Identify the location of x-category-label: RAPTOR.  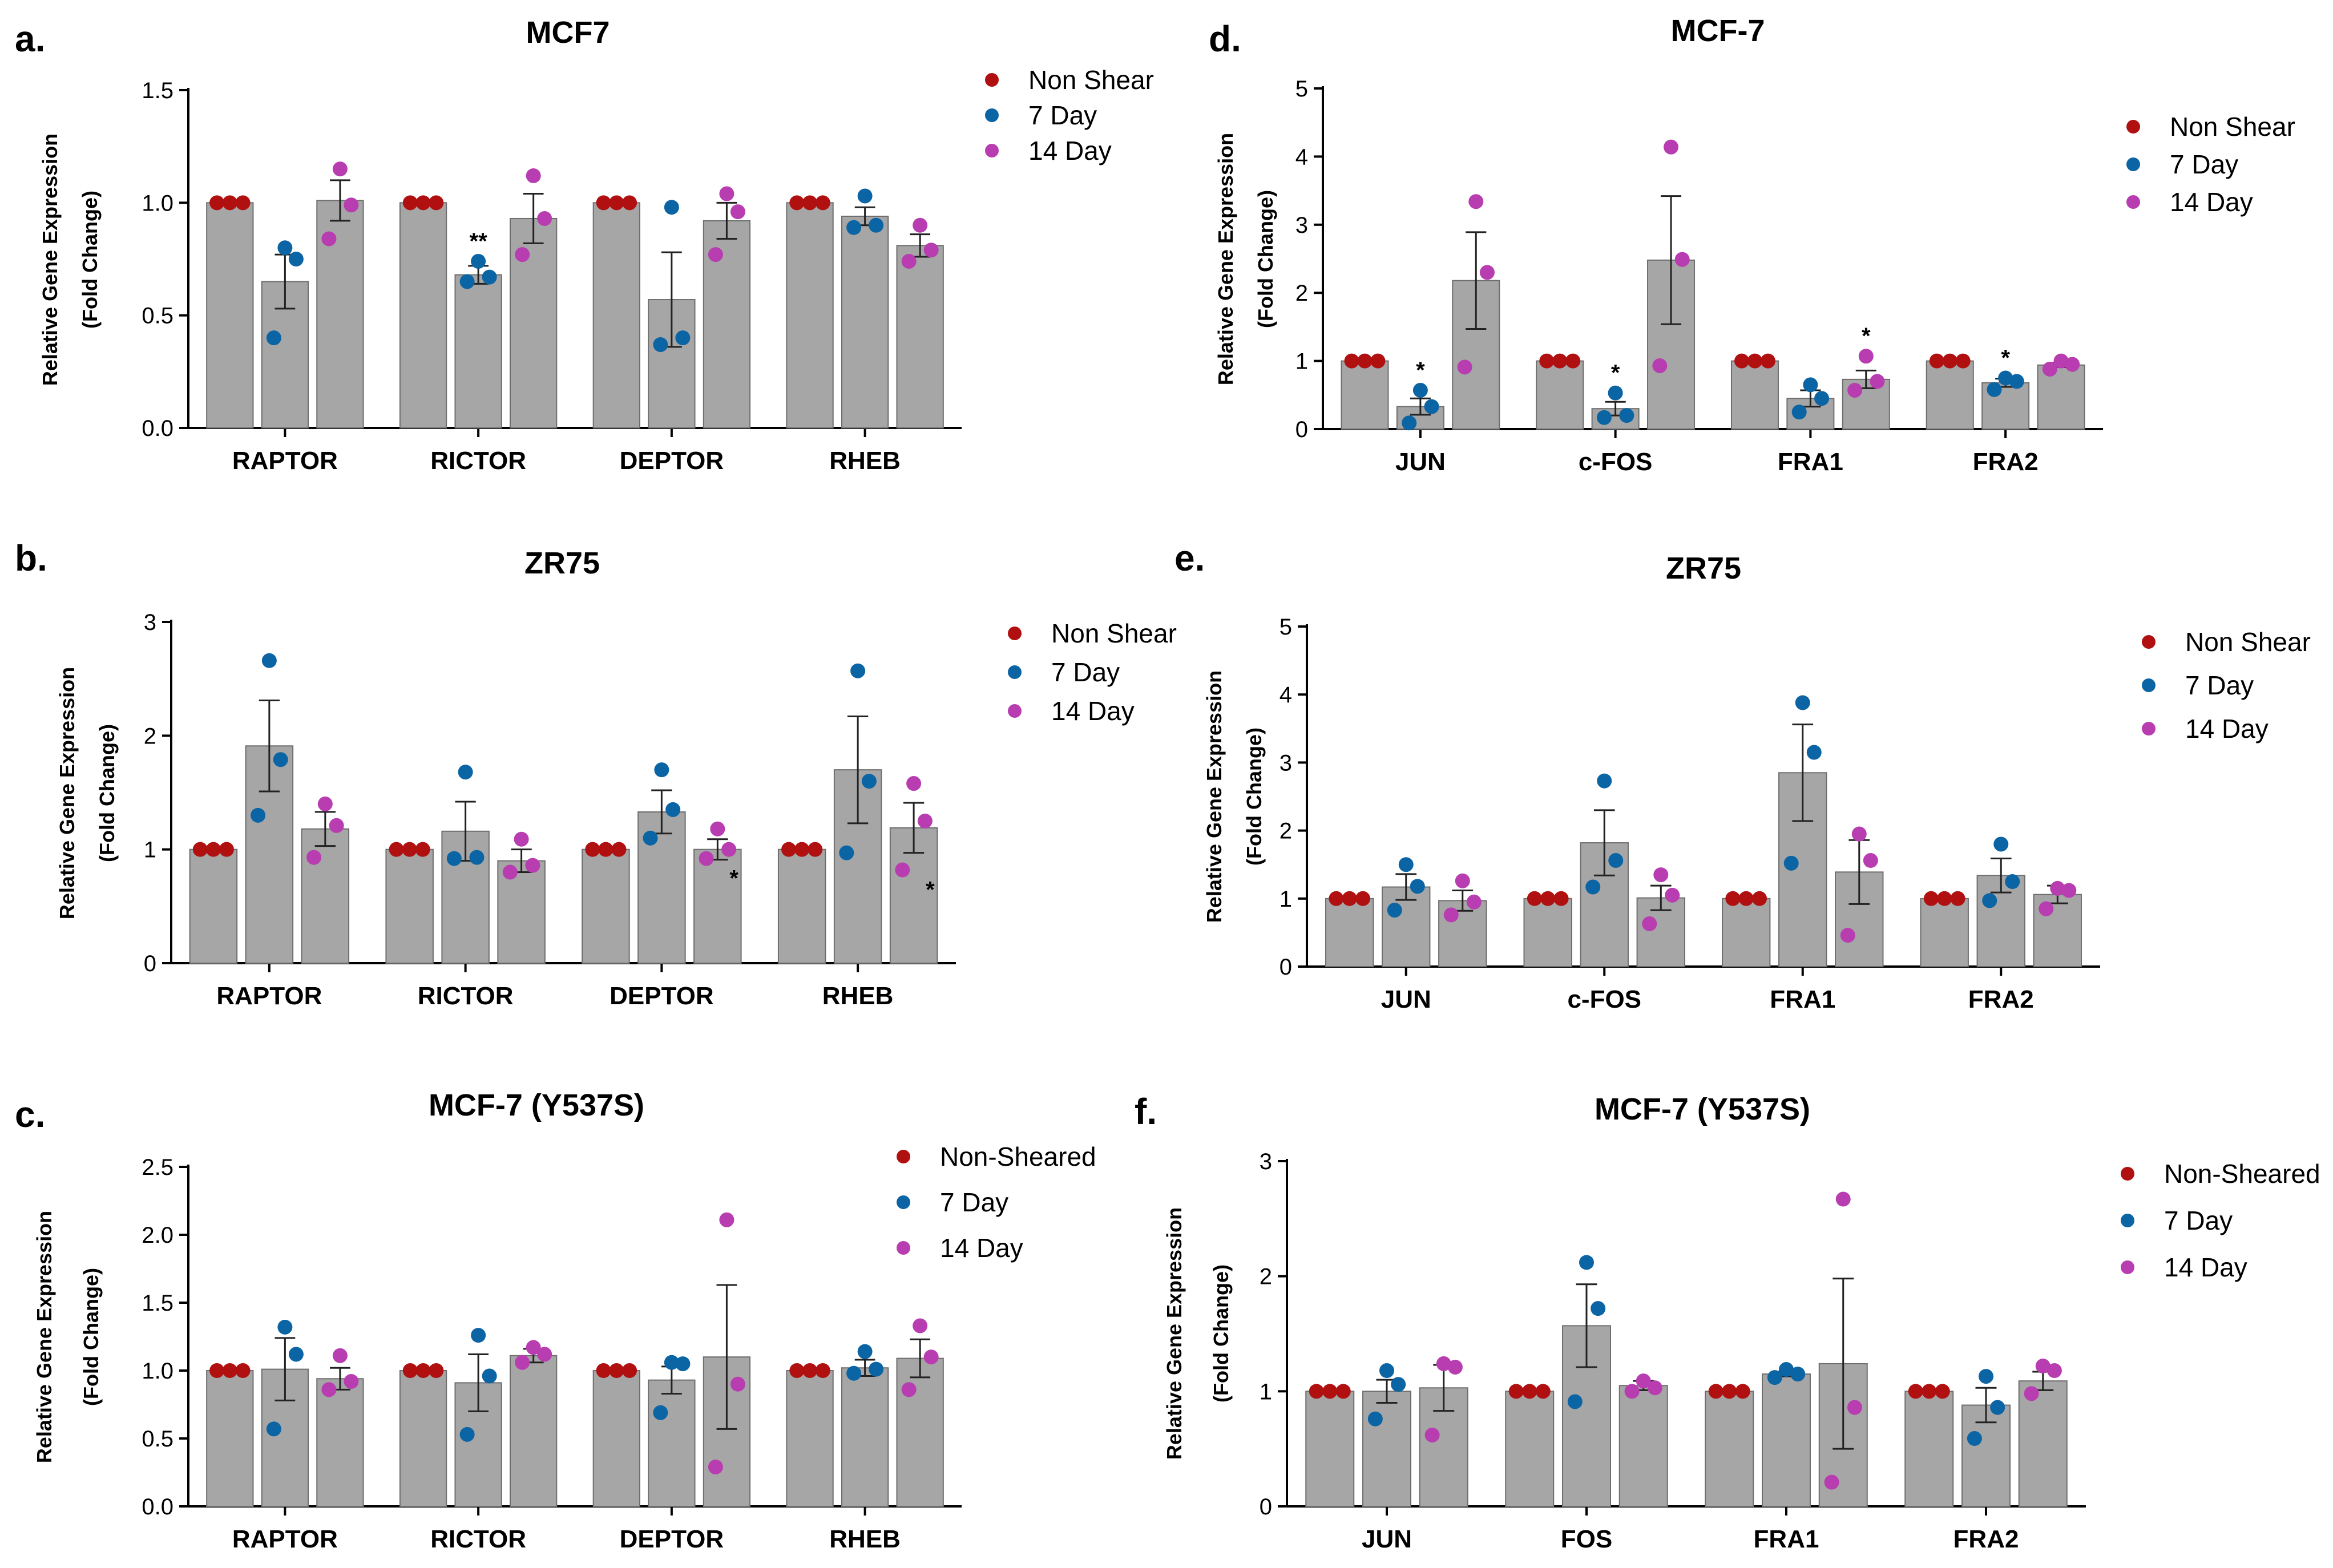
(285, 461).